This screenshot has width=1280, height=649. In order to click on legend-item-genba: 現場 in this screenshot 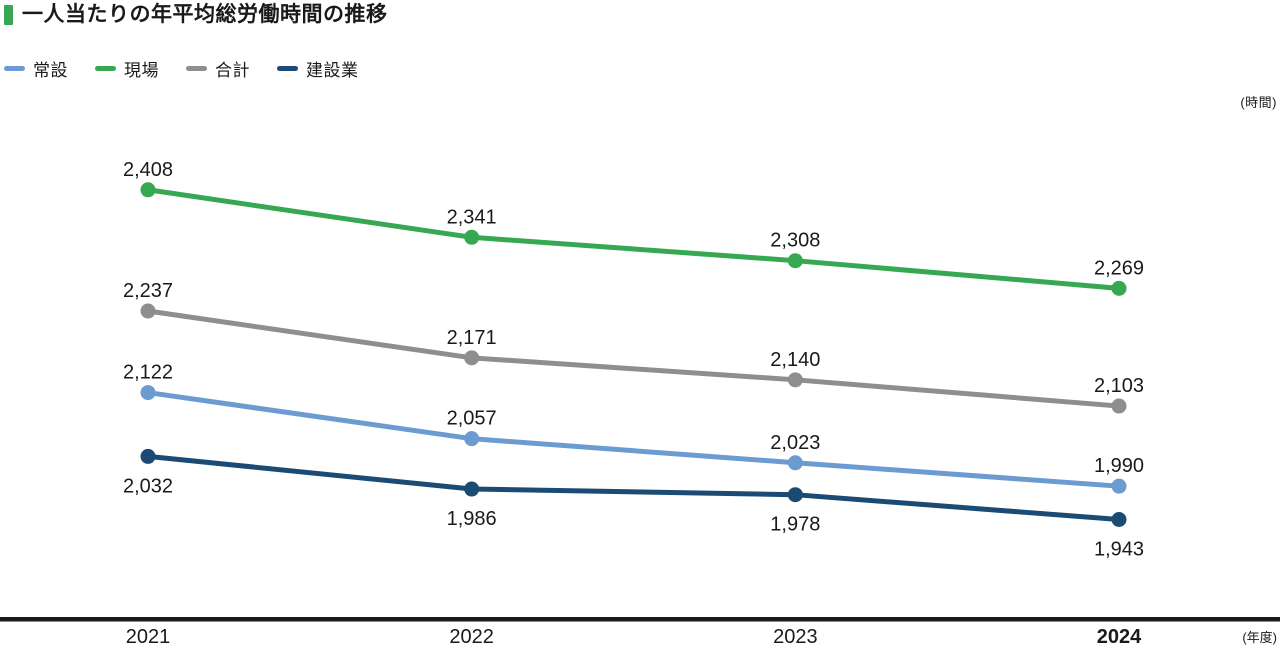, I will do `click(127, 68)`.